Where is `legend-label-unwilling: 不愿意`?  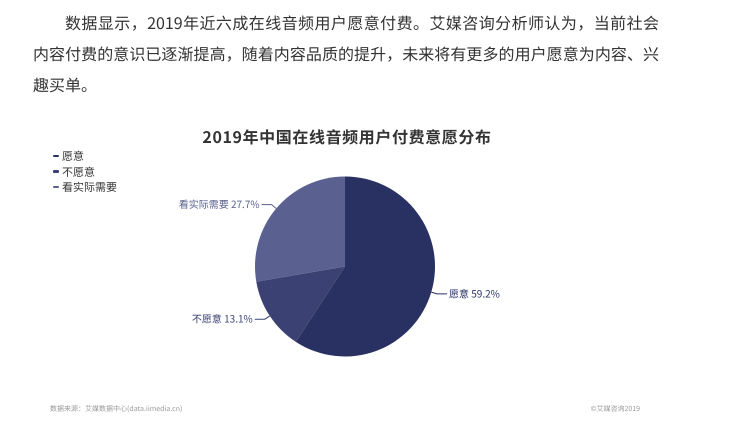
legend-label-unwilling: 不愿意 is located at coordinates (78, 171).